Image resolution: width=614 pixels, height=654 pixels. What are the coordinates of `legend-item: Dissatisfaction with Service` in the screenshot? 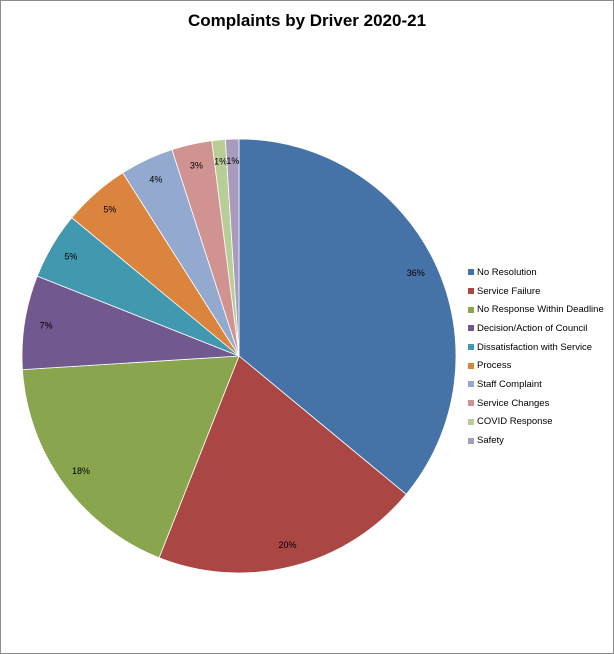 It's located at (536, 347).